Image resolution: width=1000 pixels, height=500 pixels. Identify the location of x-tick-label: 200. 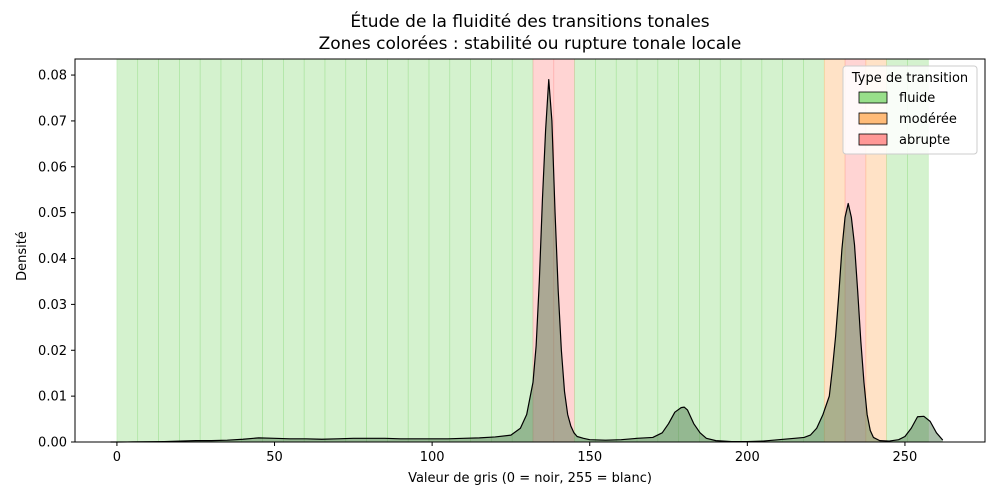
(747, 457).